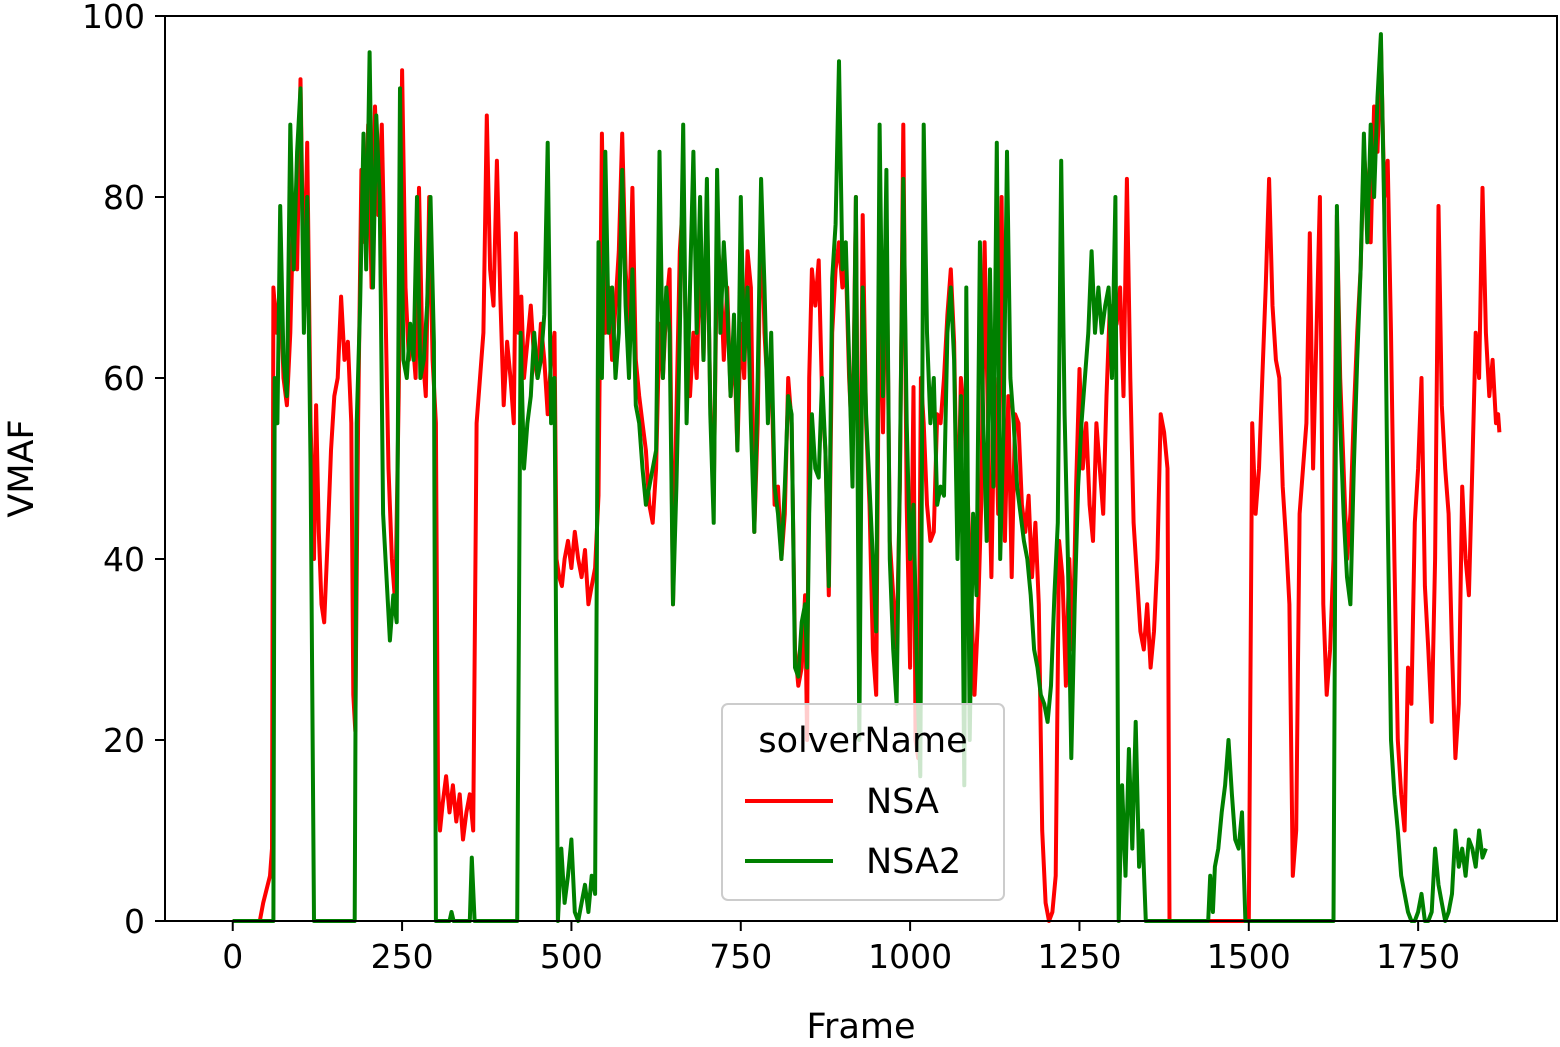 Image resolution: width=1560 pixels, height=1047 pixels. Describe the element at coordinates (913, 862) in the screenshot. I see `legend-label-nsa2: NSA2` at that location.